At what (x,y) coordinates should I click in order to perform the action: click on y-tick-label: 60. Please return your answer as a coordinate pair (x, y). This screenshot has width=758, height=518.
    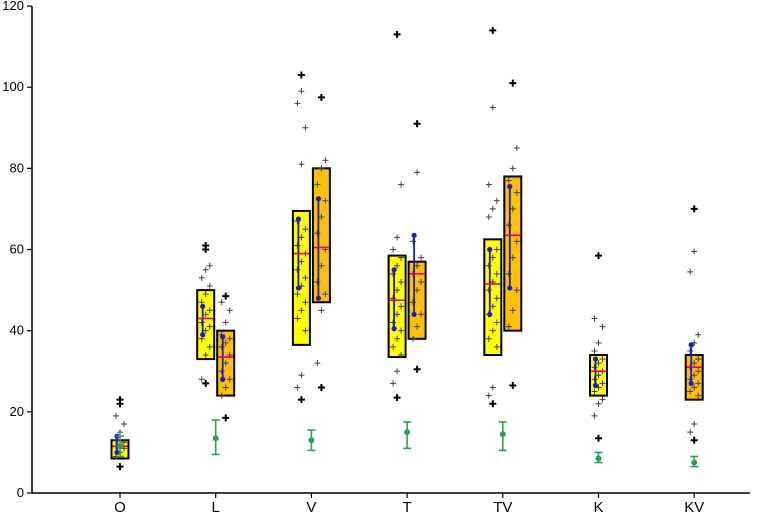
    Looking at the image, I should click on (17, 249).